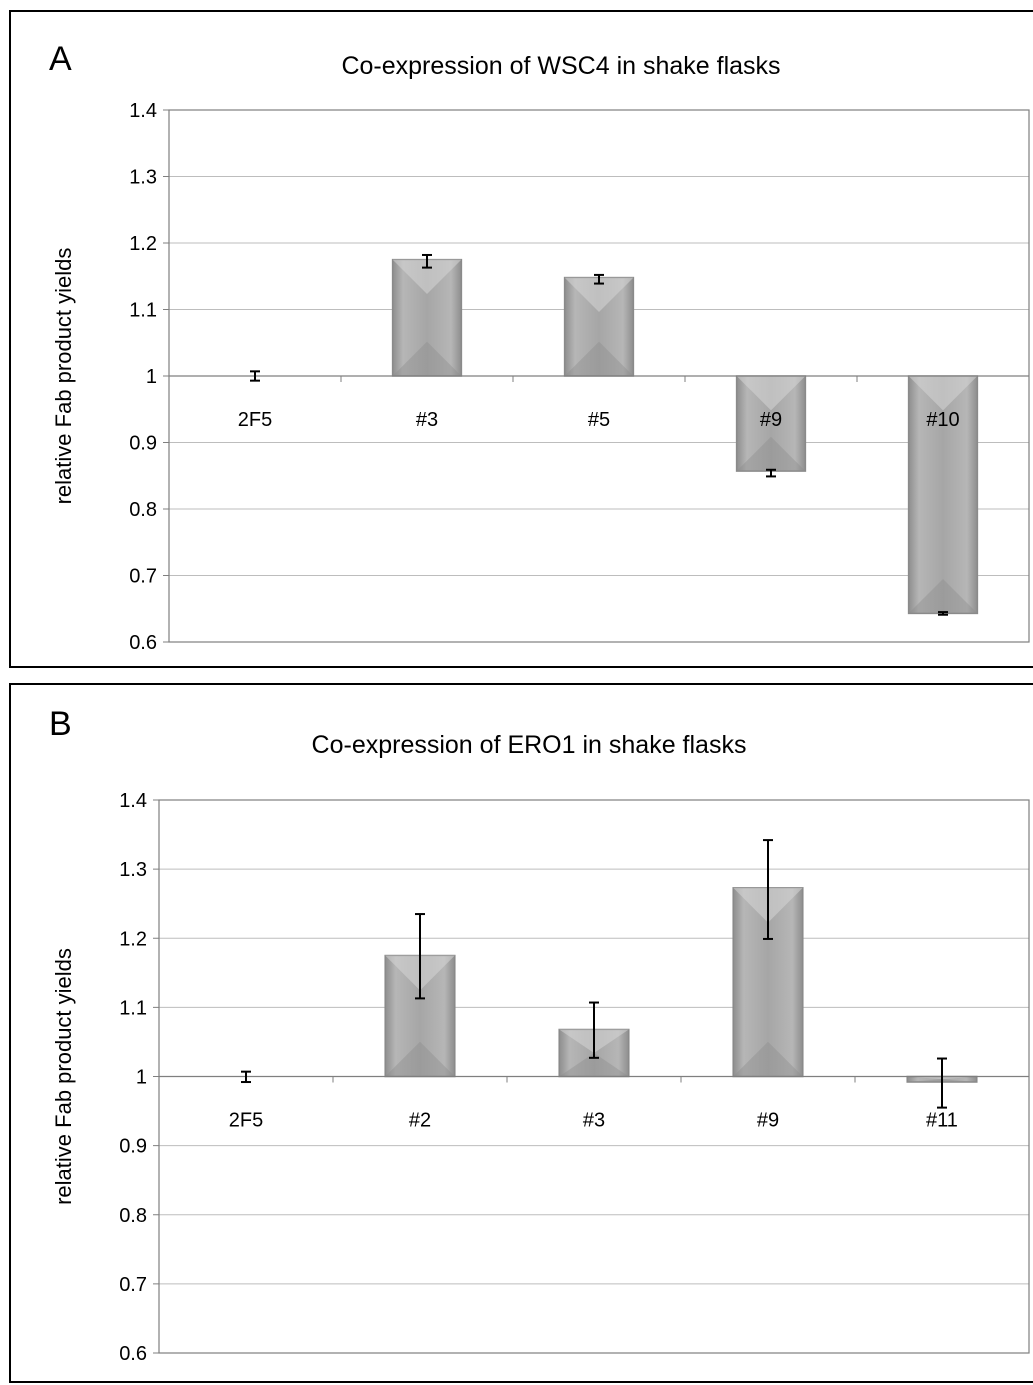 The width and height of the screenshot is (1033, 1385). I want to click on chart-a-y-tick-label: 0.9, so click(143, 444).